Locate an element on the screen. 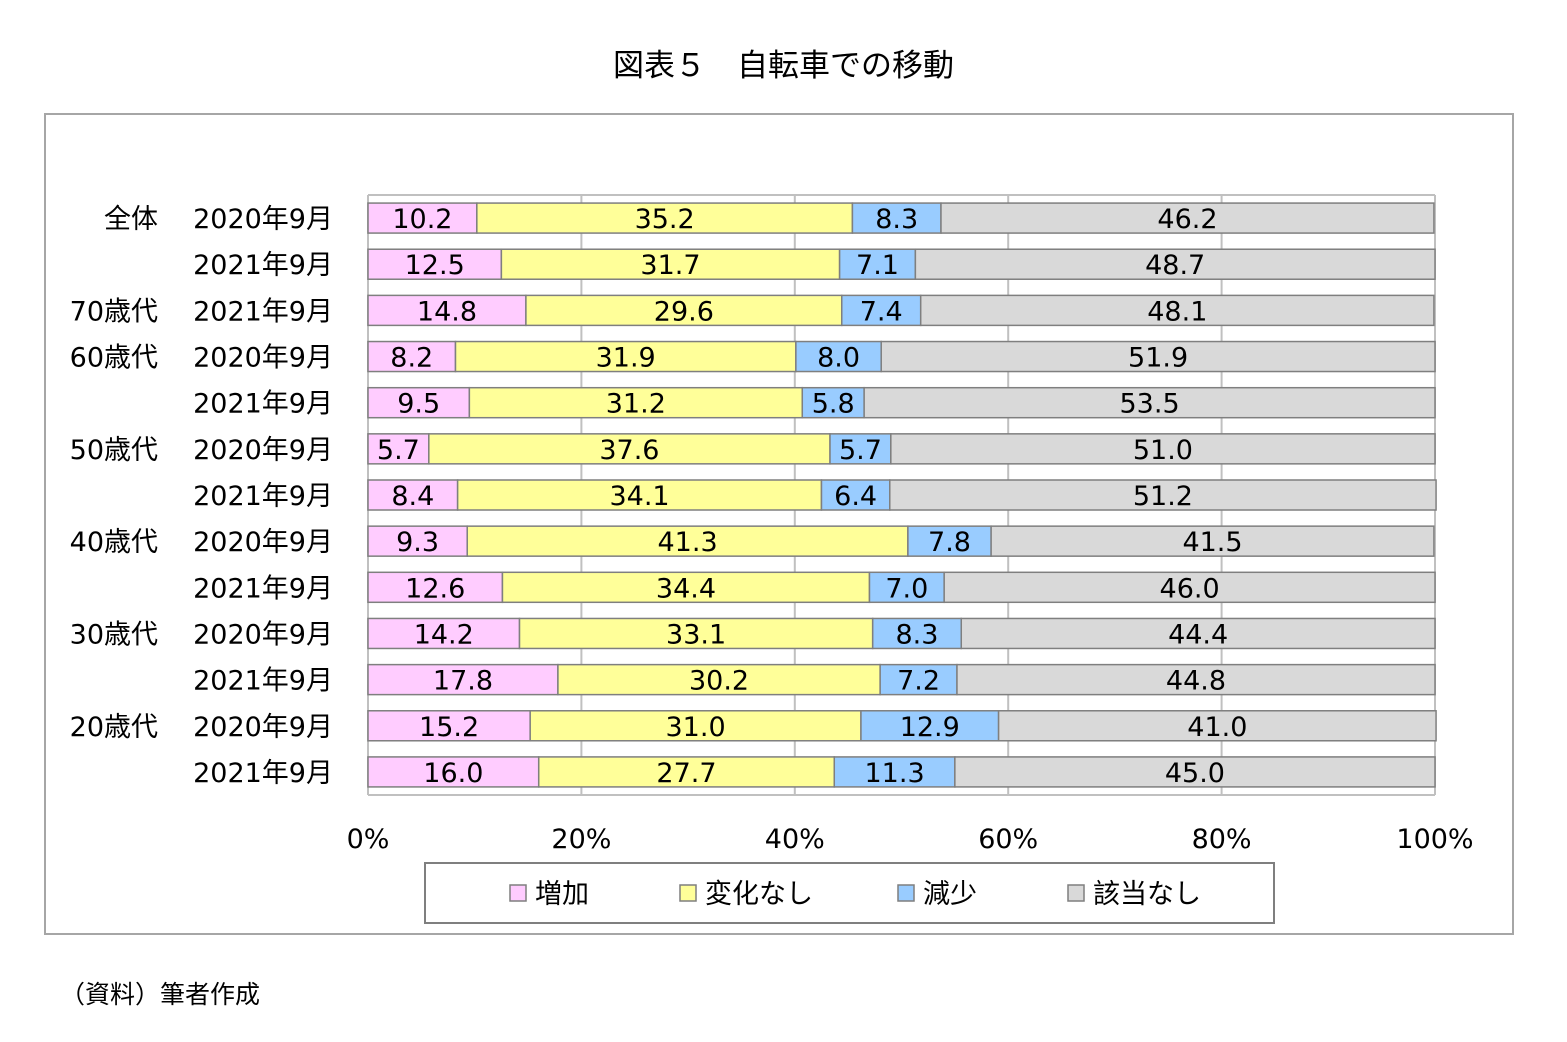 This screenshot has width=1567, height=1042. data-label: 46.2 is located at coordinates (1187, 219).